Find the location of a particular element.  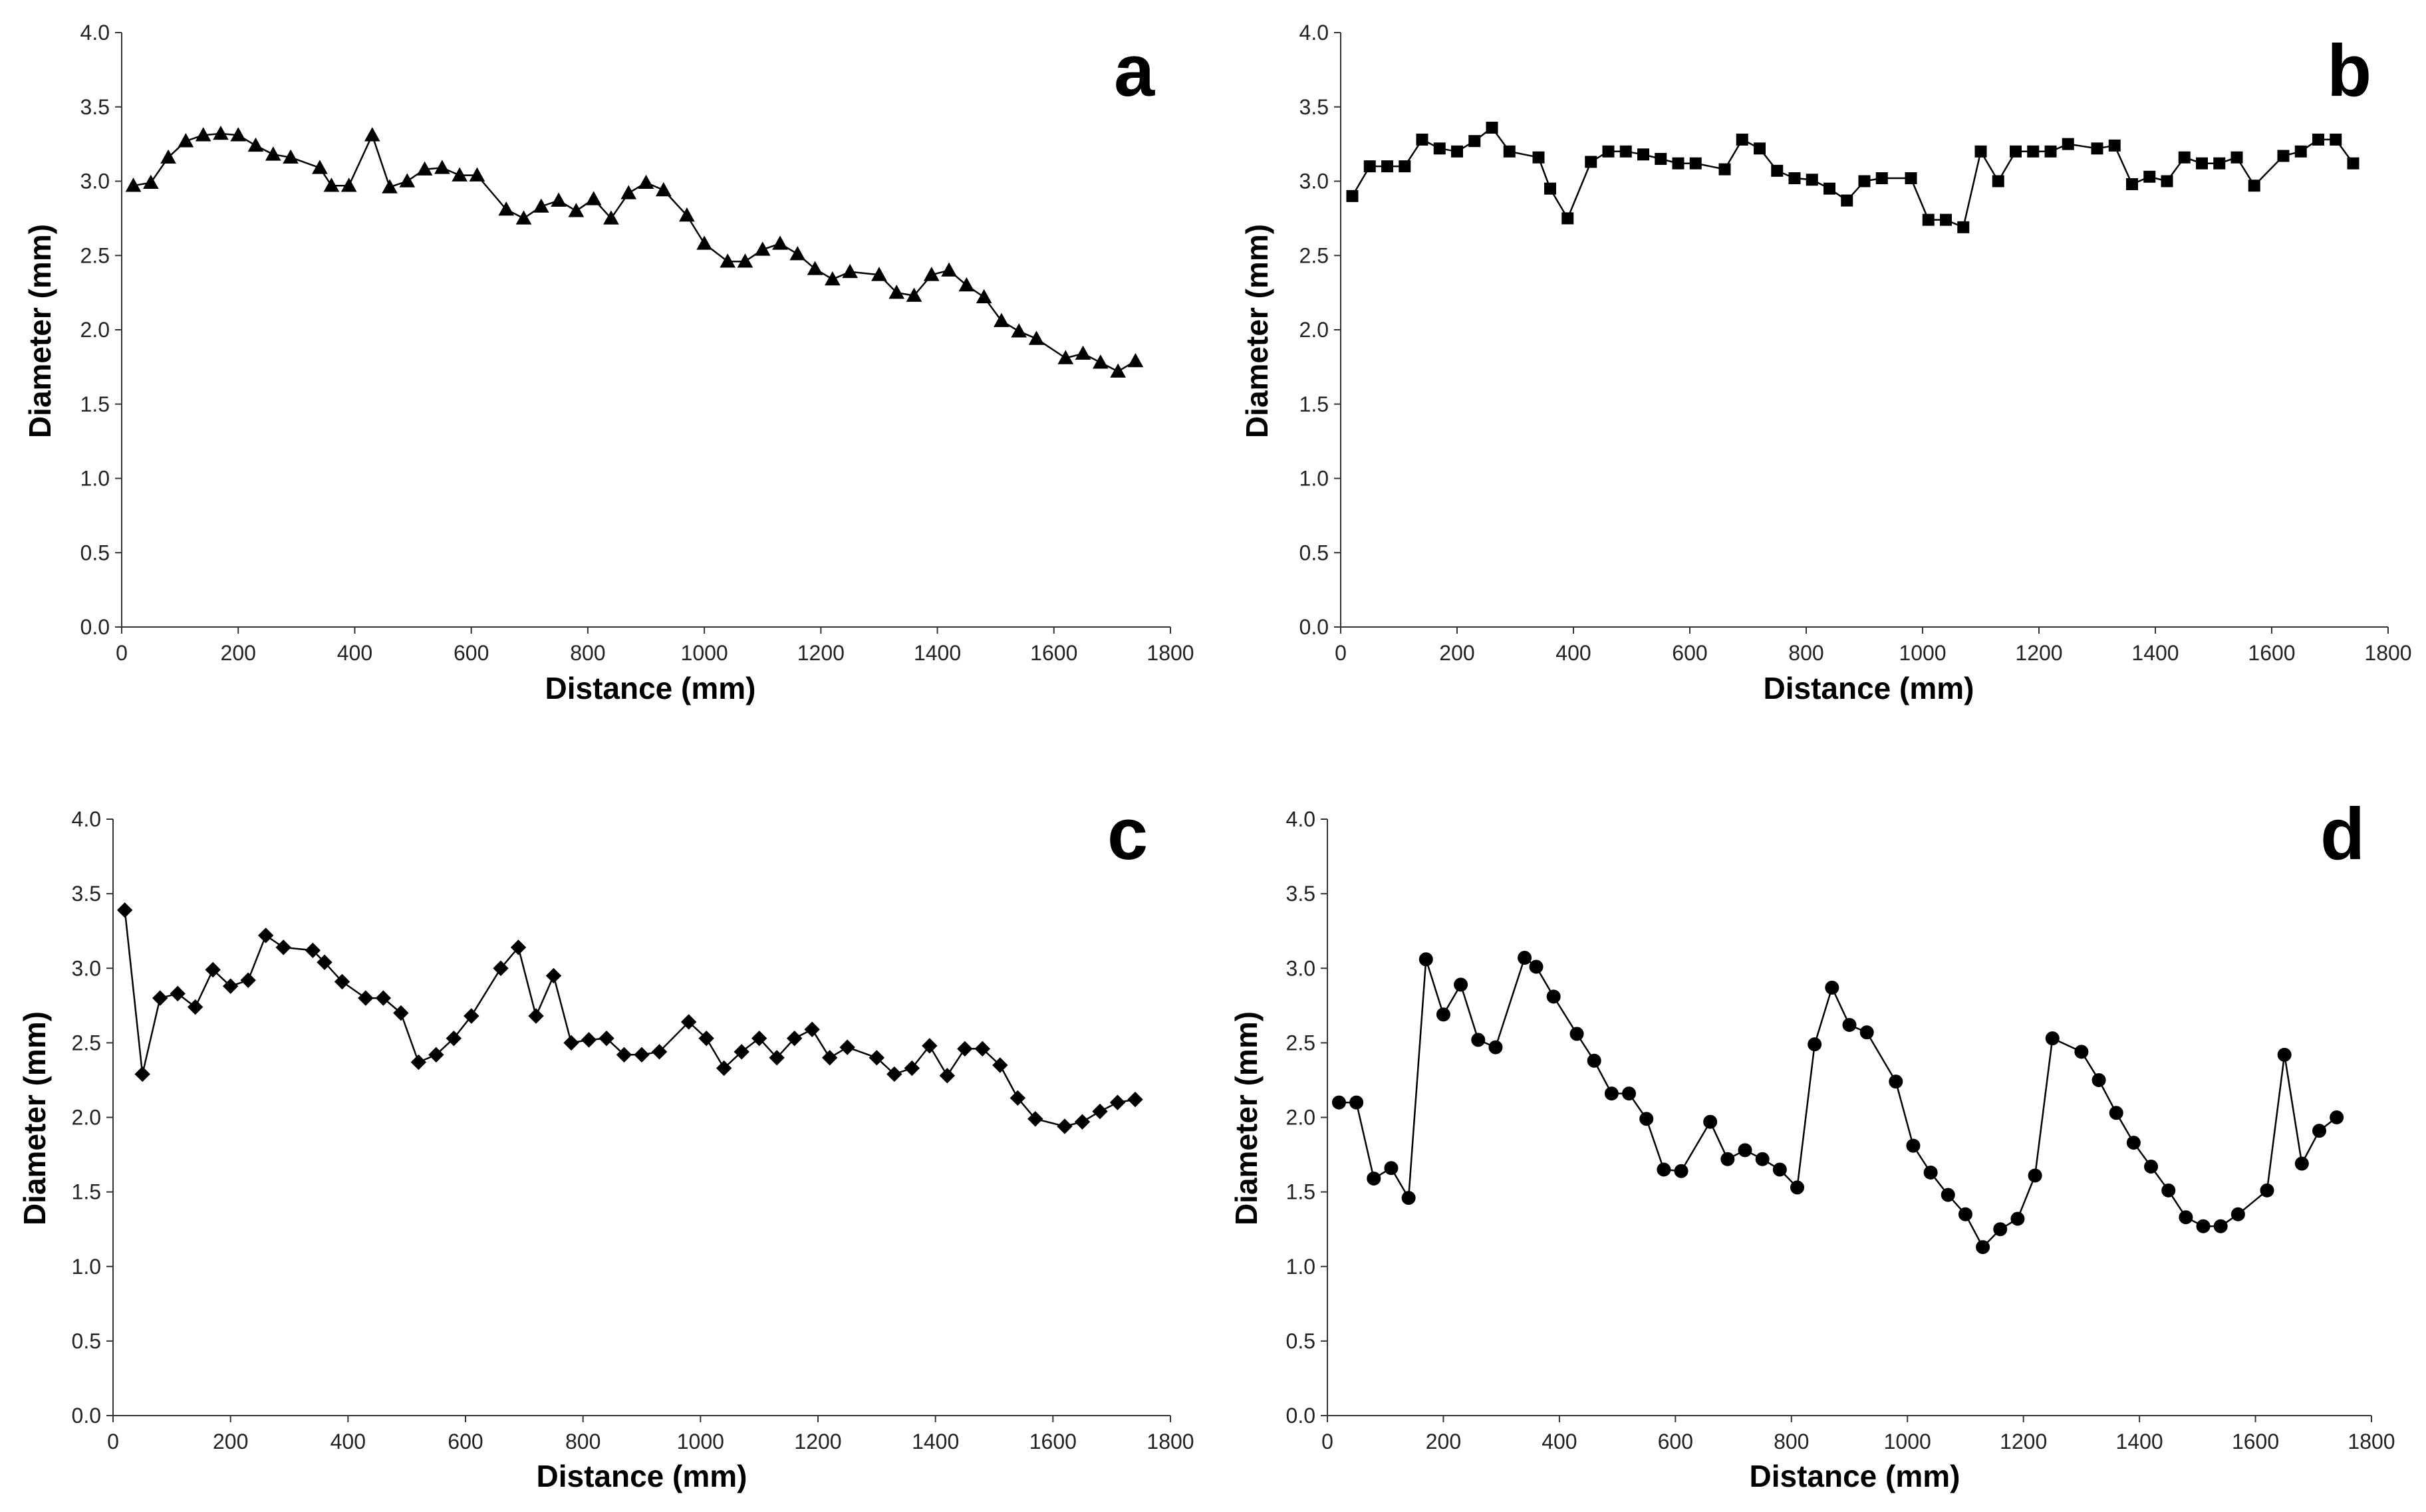

x-tick-label-d: 0 is located at coordinates (1327, 1441).